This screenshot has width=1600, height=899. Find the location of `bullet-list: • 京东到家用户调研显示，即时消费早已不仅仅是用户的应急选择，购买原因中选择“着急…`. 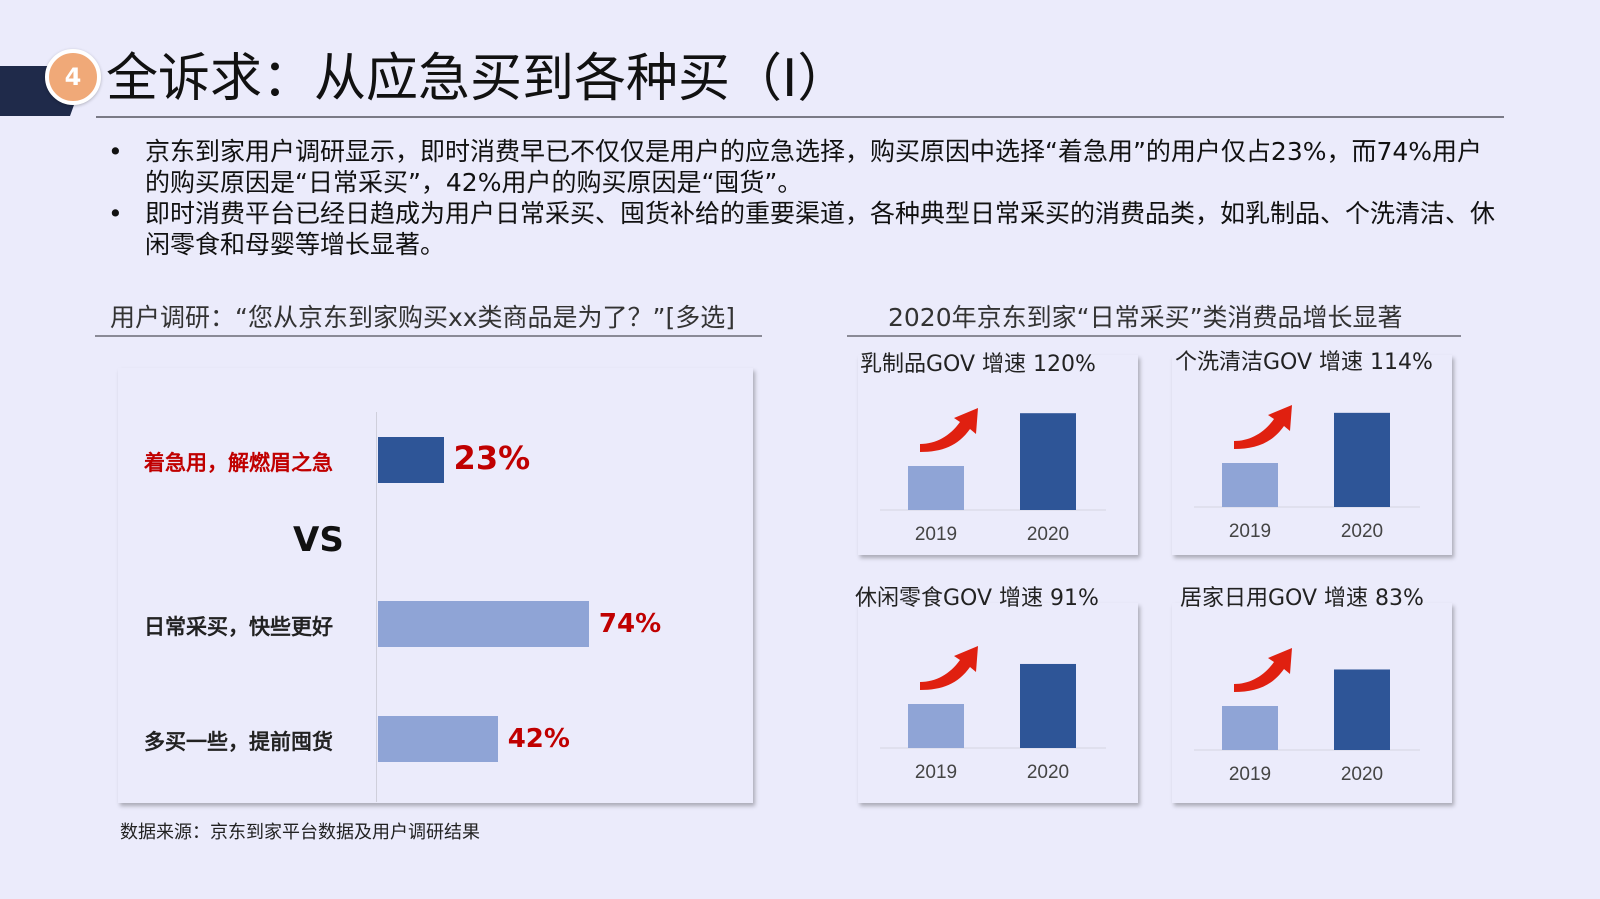

bullet-list: • 京东到家用户调研显示，即时消费早已不仅仅是用户的应急选择，购买原因中选择“着急… is located at coordinates (805, 198).